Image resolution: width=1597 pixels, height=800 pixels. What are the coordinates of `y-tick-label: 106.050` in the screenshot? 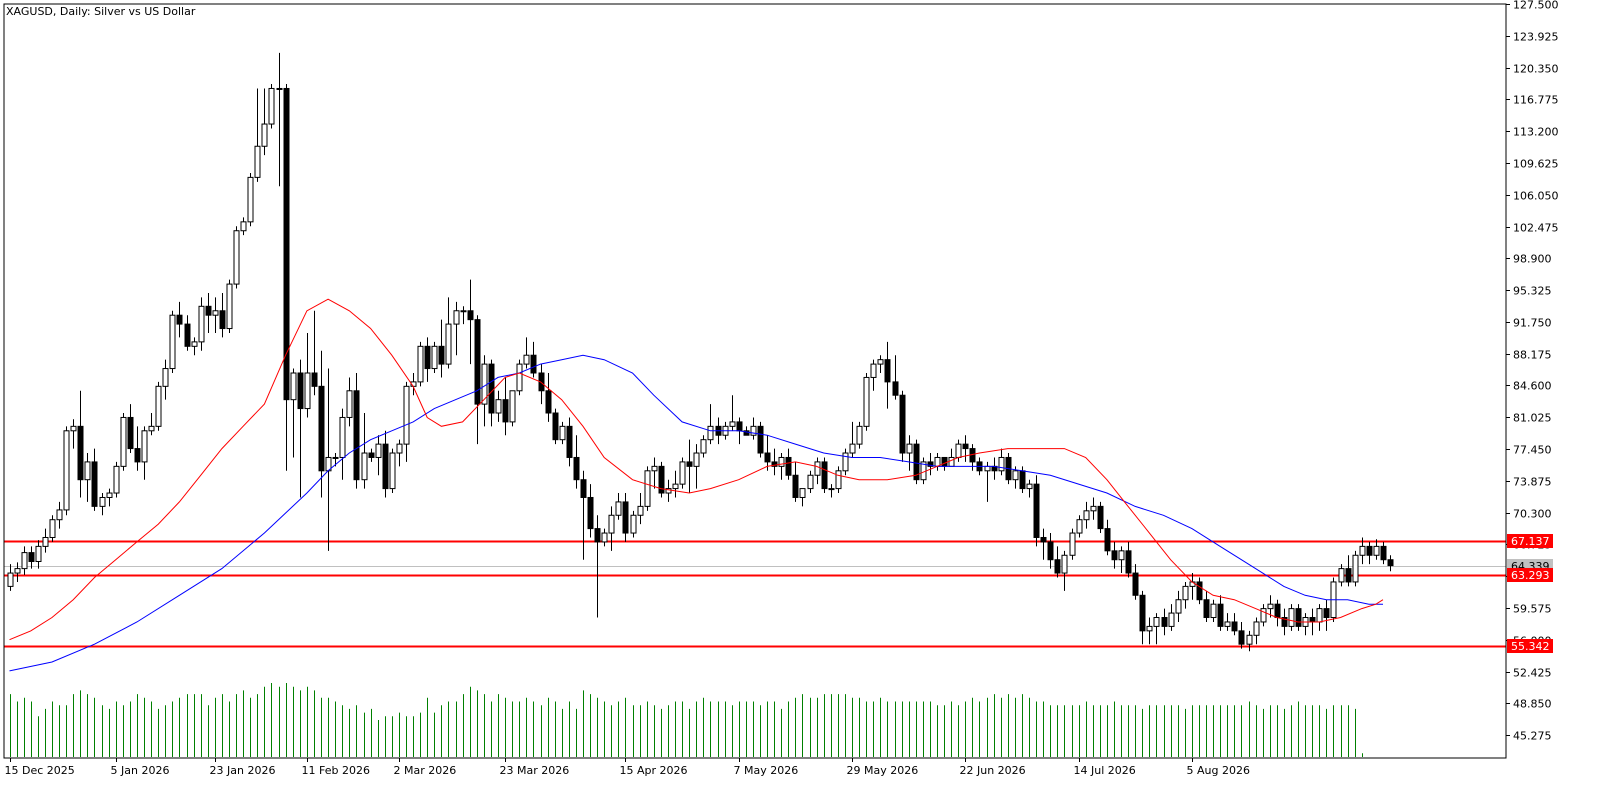 It's located at (1536, 196).